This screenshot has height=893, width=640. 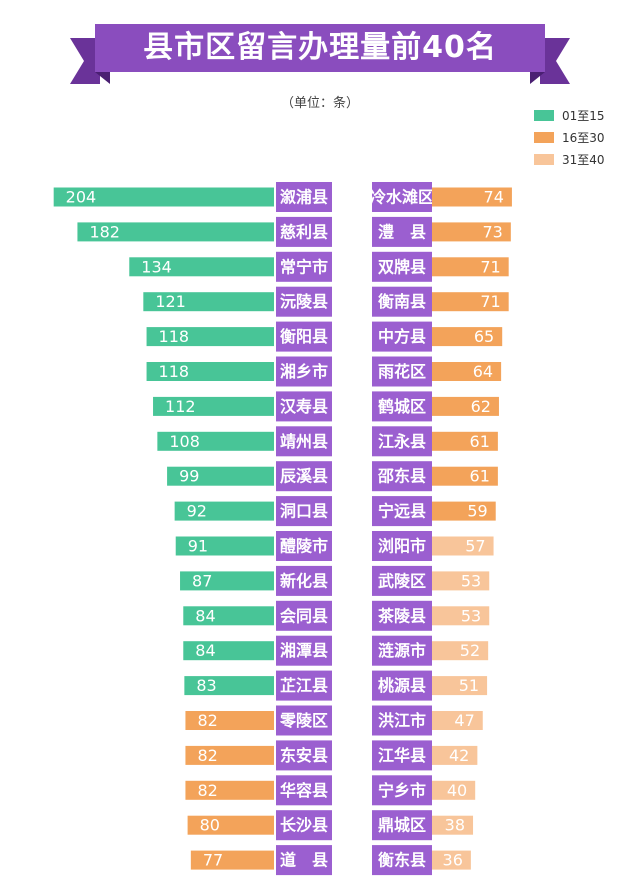 I want to click on right-county-label: 冷水滩区, so click(x=402, y=197).